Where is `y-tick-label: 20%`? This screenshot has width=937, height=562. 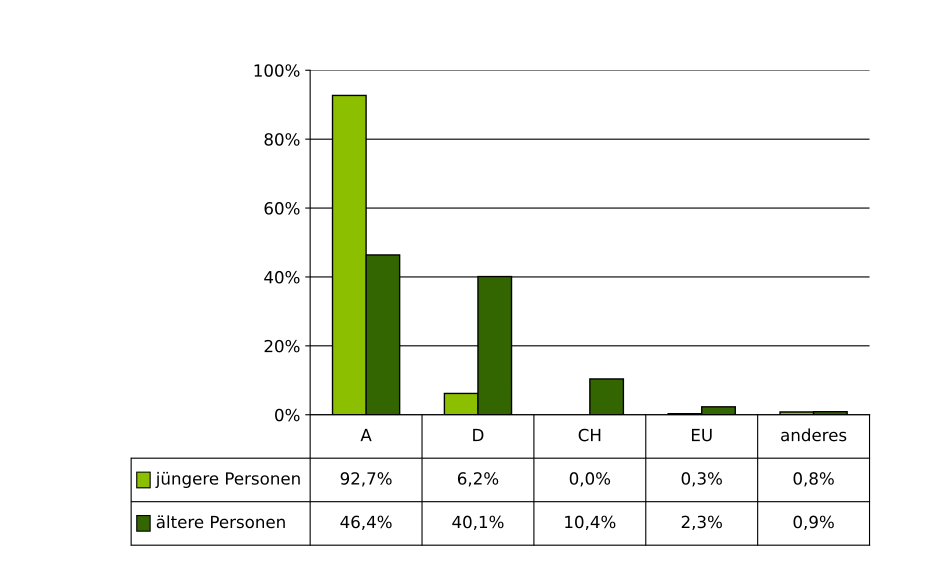
y-tick-label: 20% is located at coordinates (282, 346).